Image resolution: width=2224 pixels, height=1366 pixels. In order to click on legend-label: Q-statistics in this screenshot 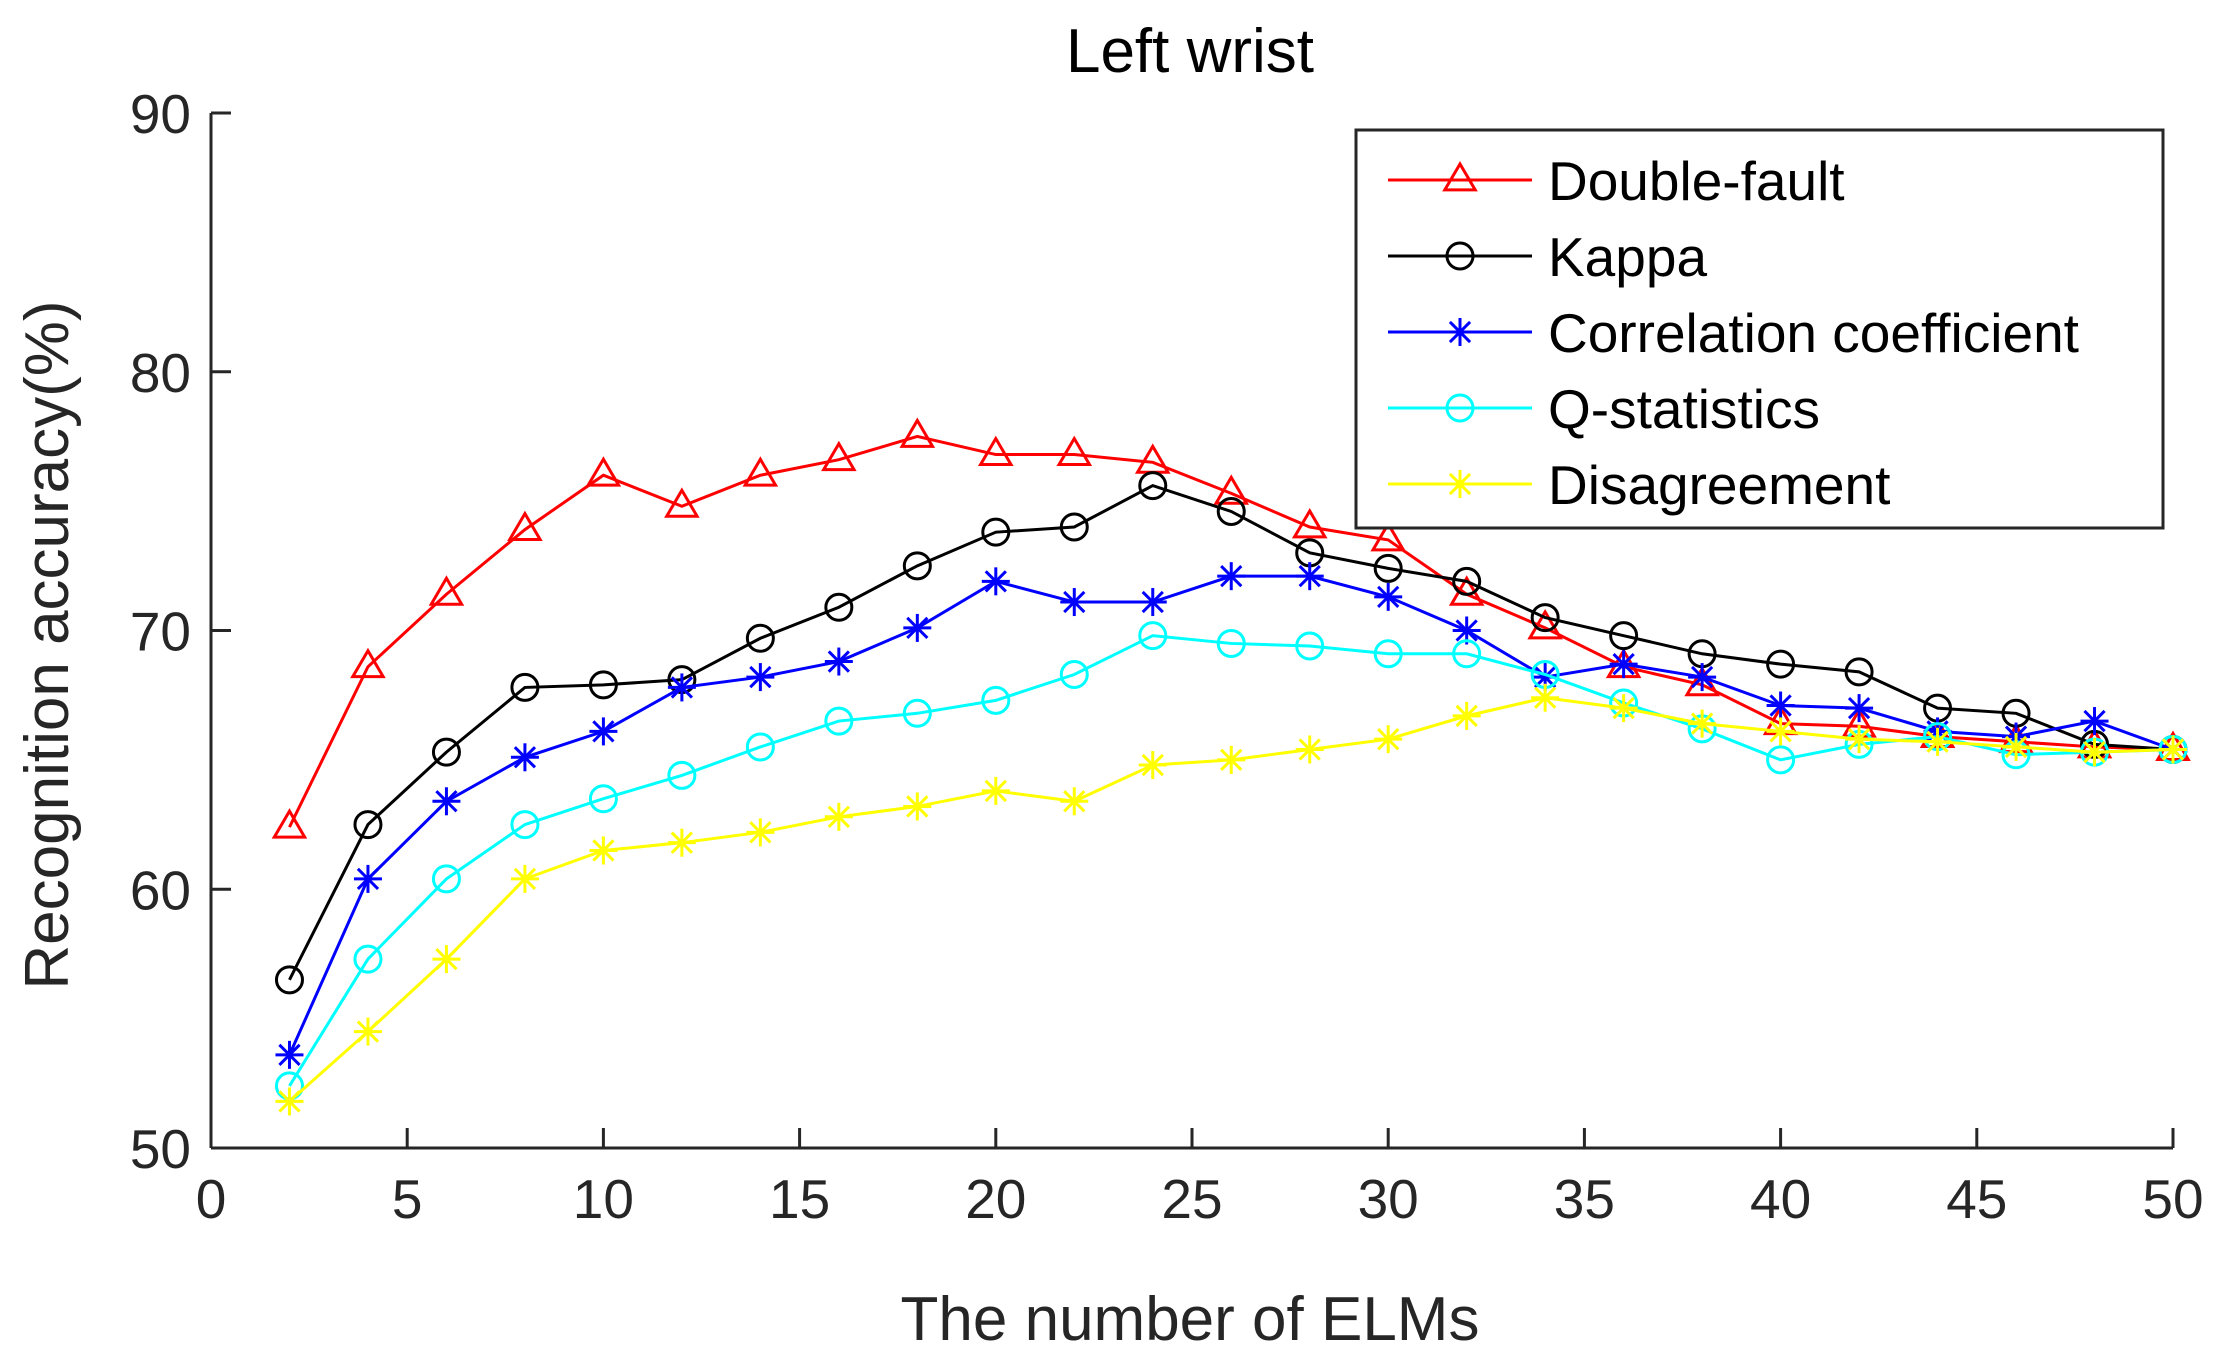, I will do `click(1684, 409)`.